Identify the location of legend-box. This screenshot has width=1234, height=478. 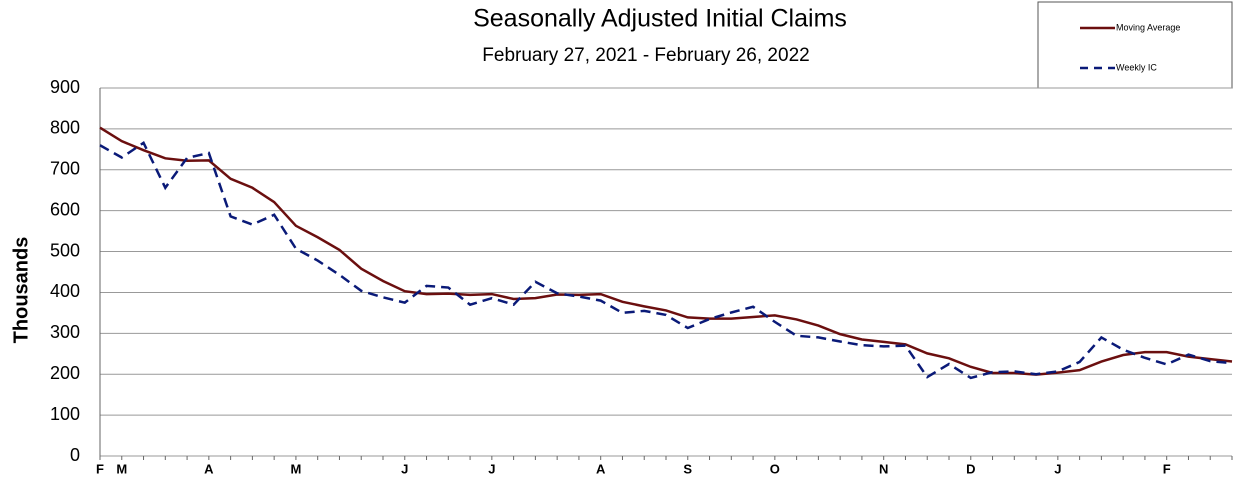
(1135, 45).